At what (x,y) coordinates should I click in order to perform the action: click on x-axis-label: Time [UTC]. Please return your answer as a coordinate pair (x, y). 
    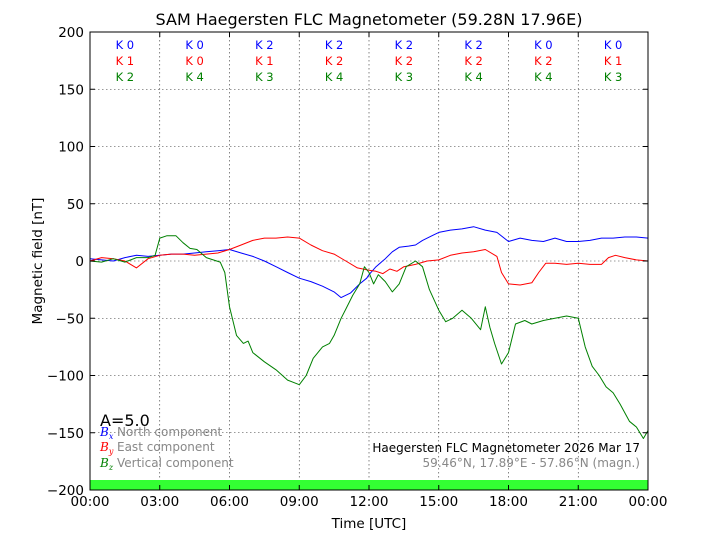
    Looking at the image, I should click on (369, 524).